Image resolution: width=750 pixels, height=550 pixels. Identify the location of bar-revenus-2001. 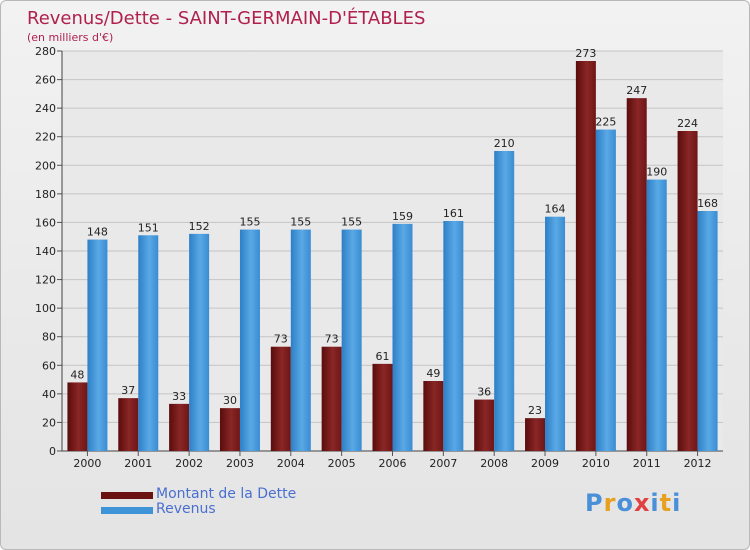
(148, 343).